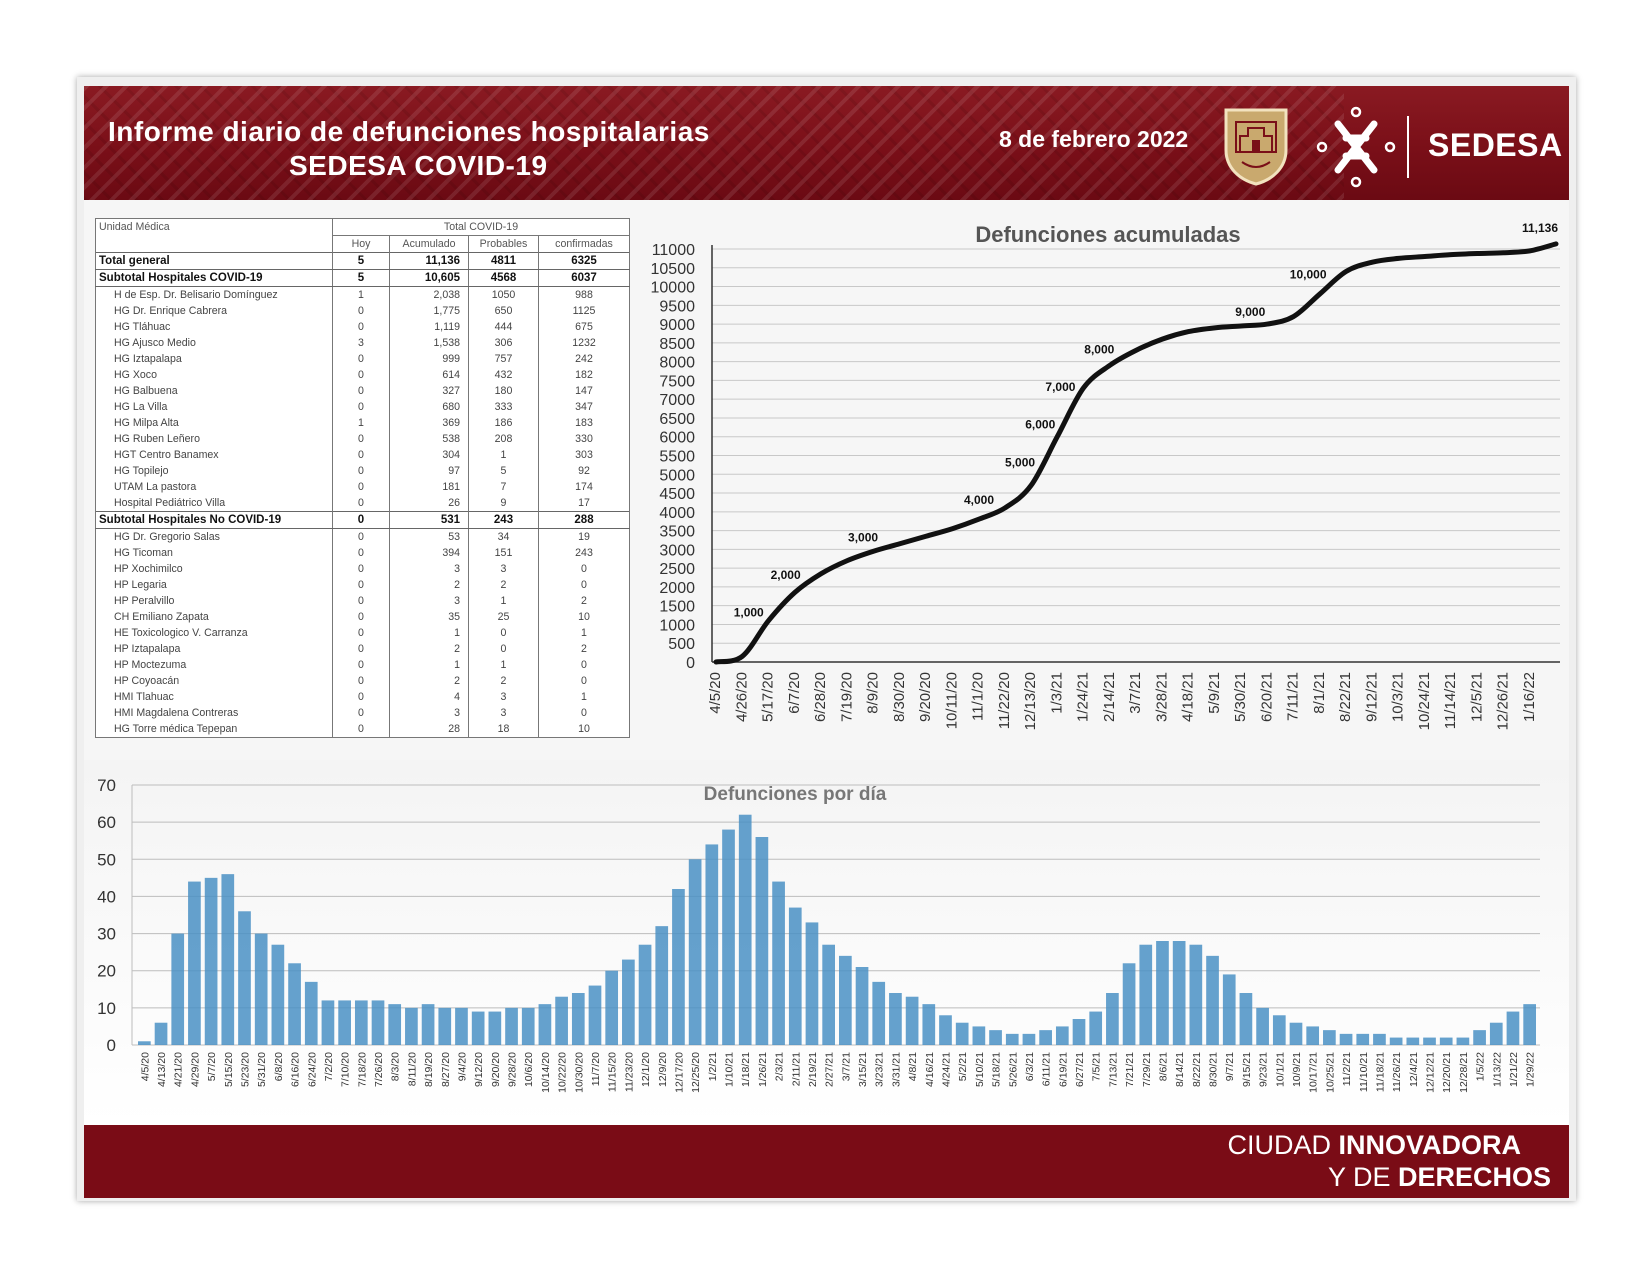  Describe the element at coordinates (429, 343) in the screenshot. I see `value-cell: 1,538` at that location.